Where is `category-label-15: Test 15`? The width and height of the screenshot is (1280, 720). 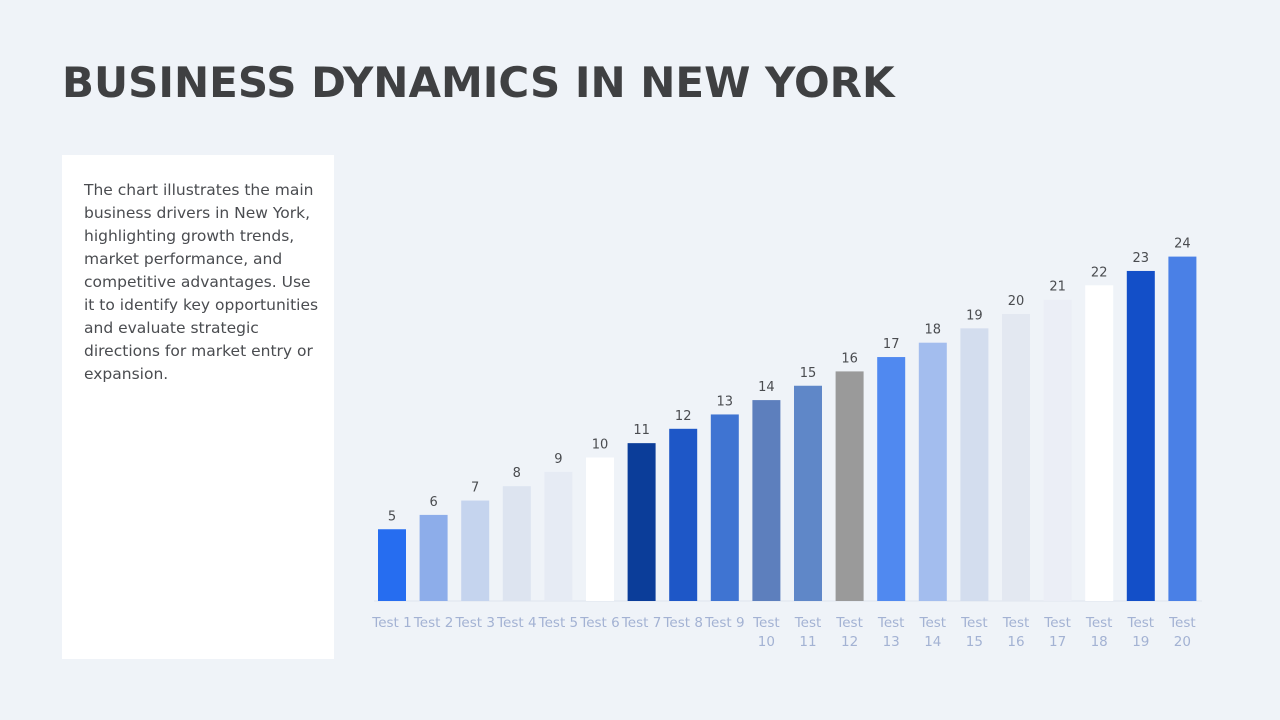 category-label-15: Test 15 is located at coordinates (974, 632).